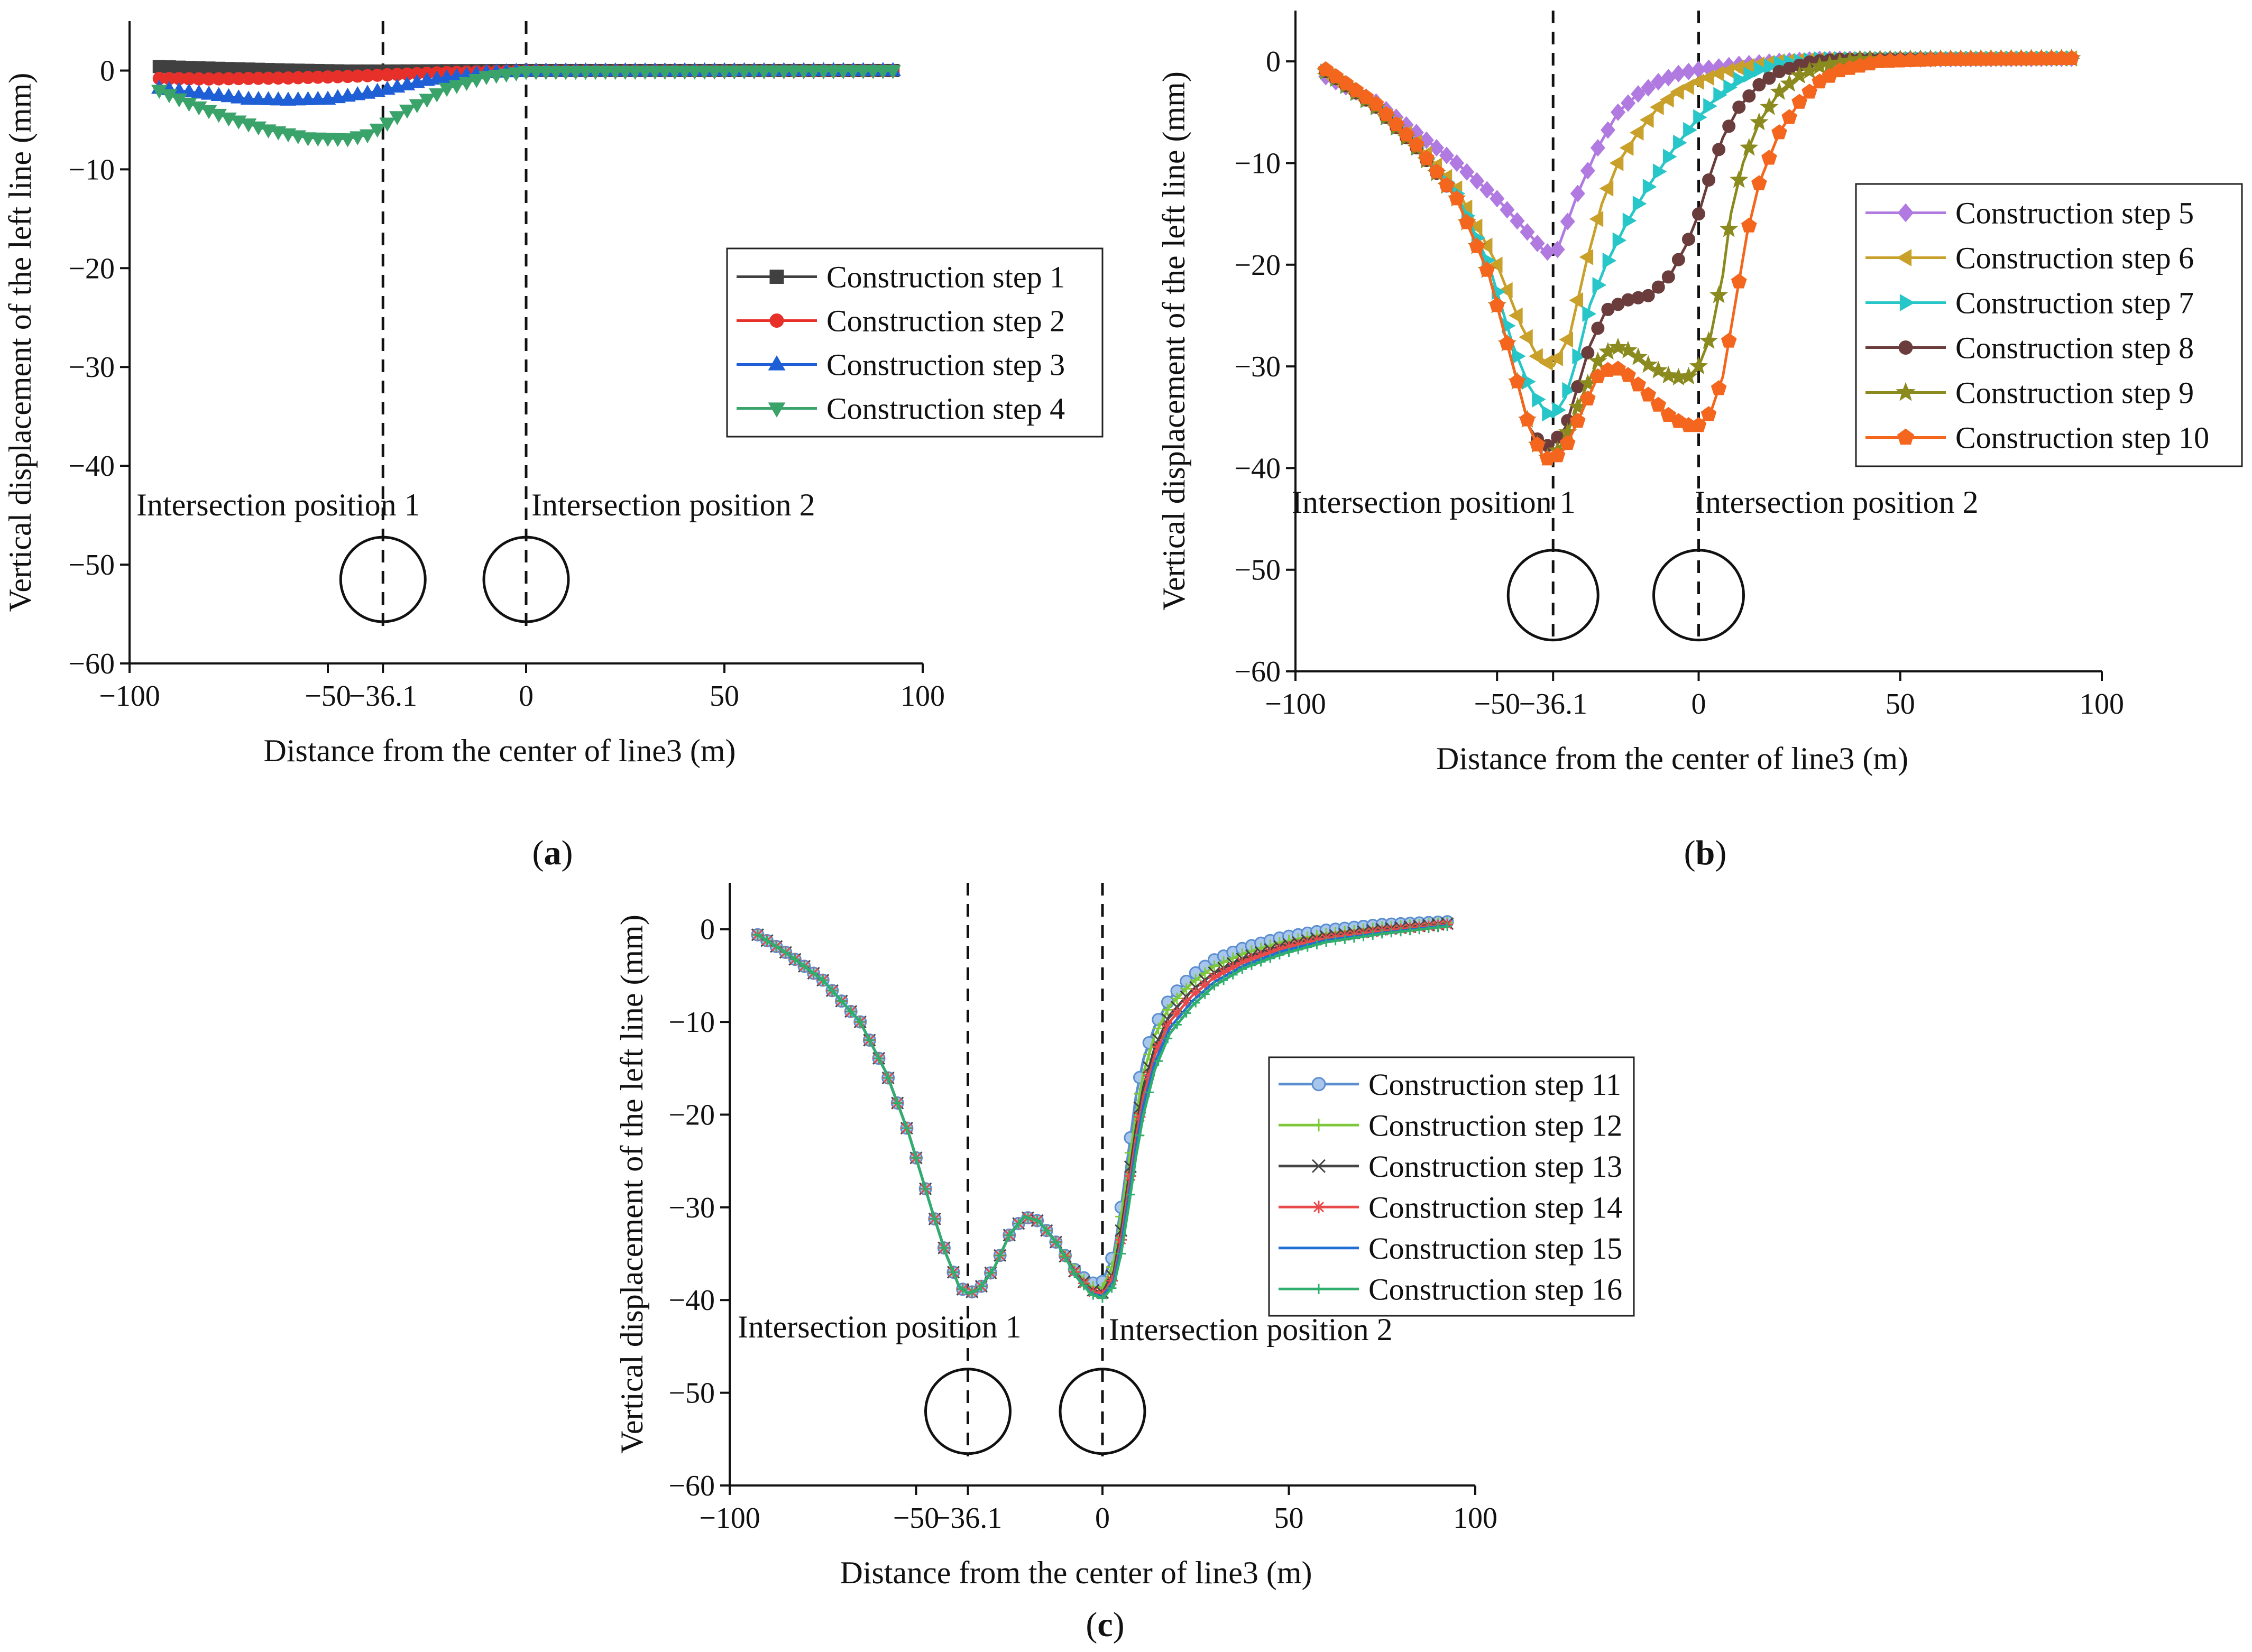 The height and width of the screenshot is (1652, 2252). I want to click on legend-label: Construction step 4, so click(945, 409).